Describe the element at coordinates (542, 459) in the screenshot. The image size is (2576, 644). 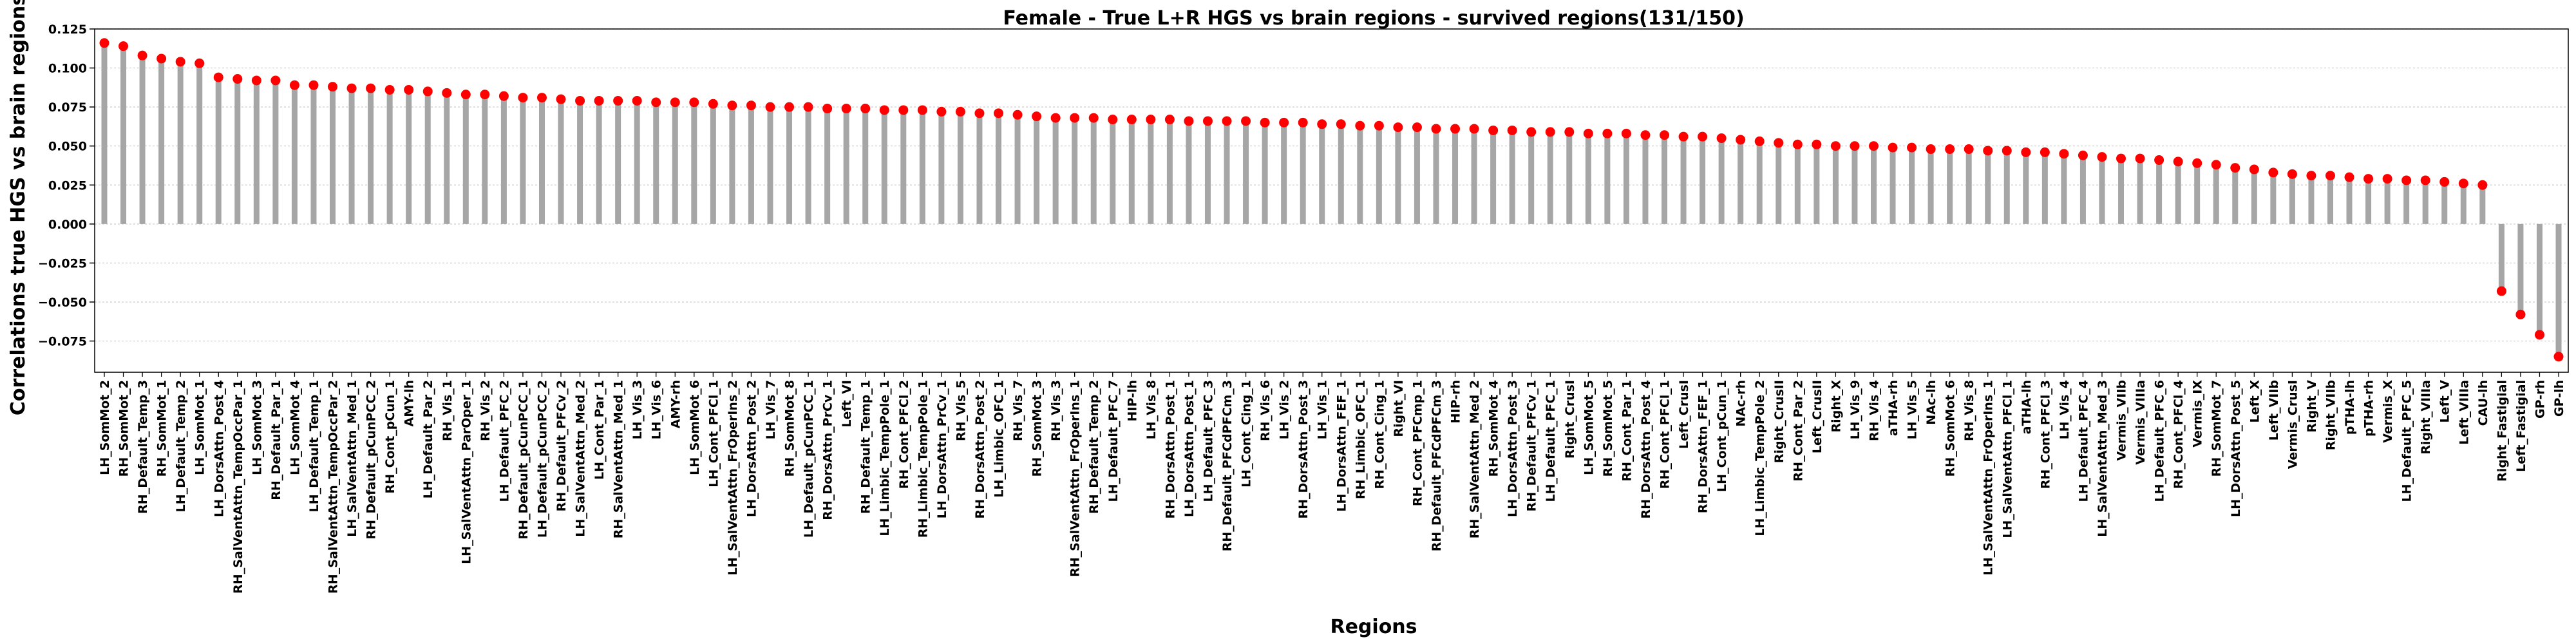
I see `x-tick-label: LH_Default_pCunPCC_2` at that location.